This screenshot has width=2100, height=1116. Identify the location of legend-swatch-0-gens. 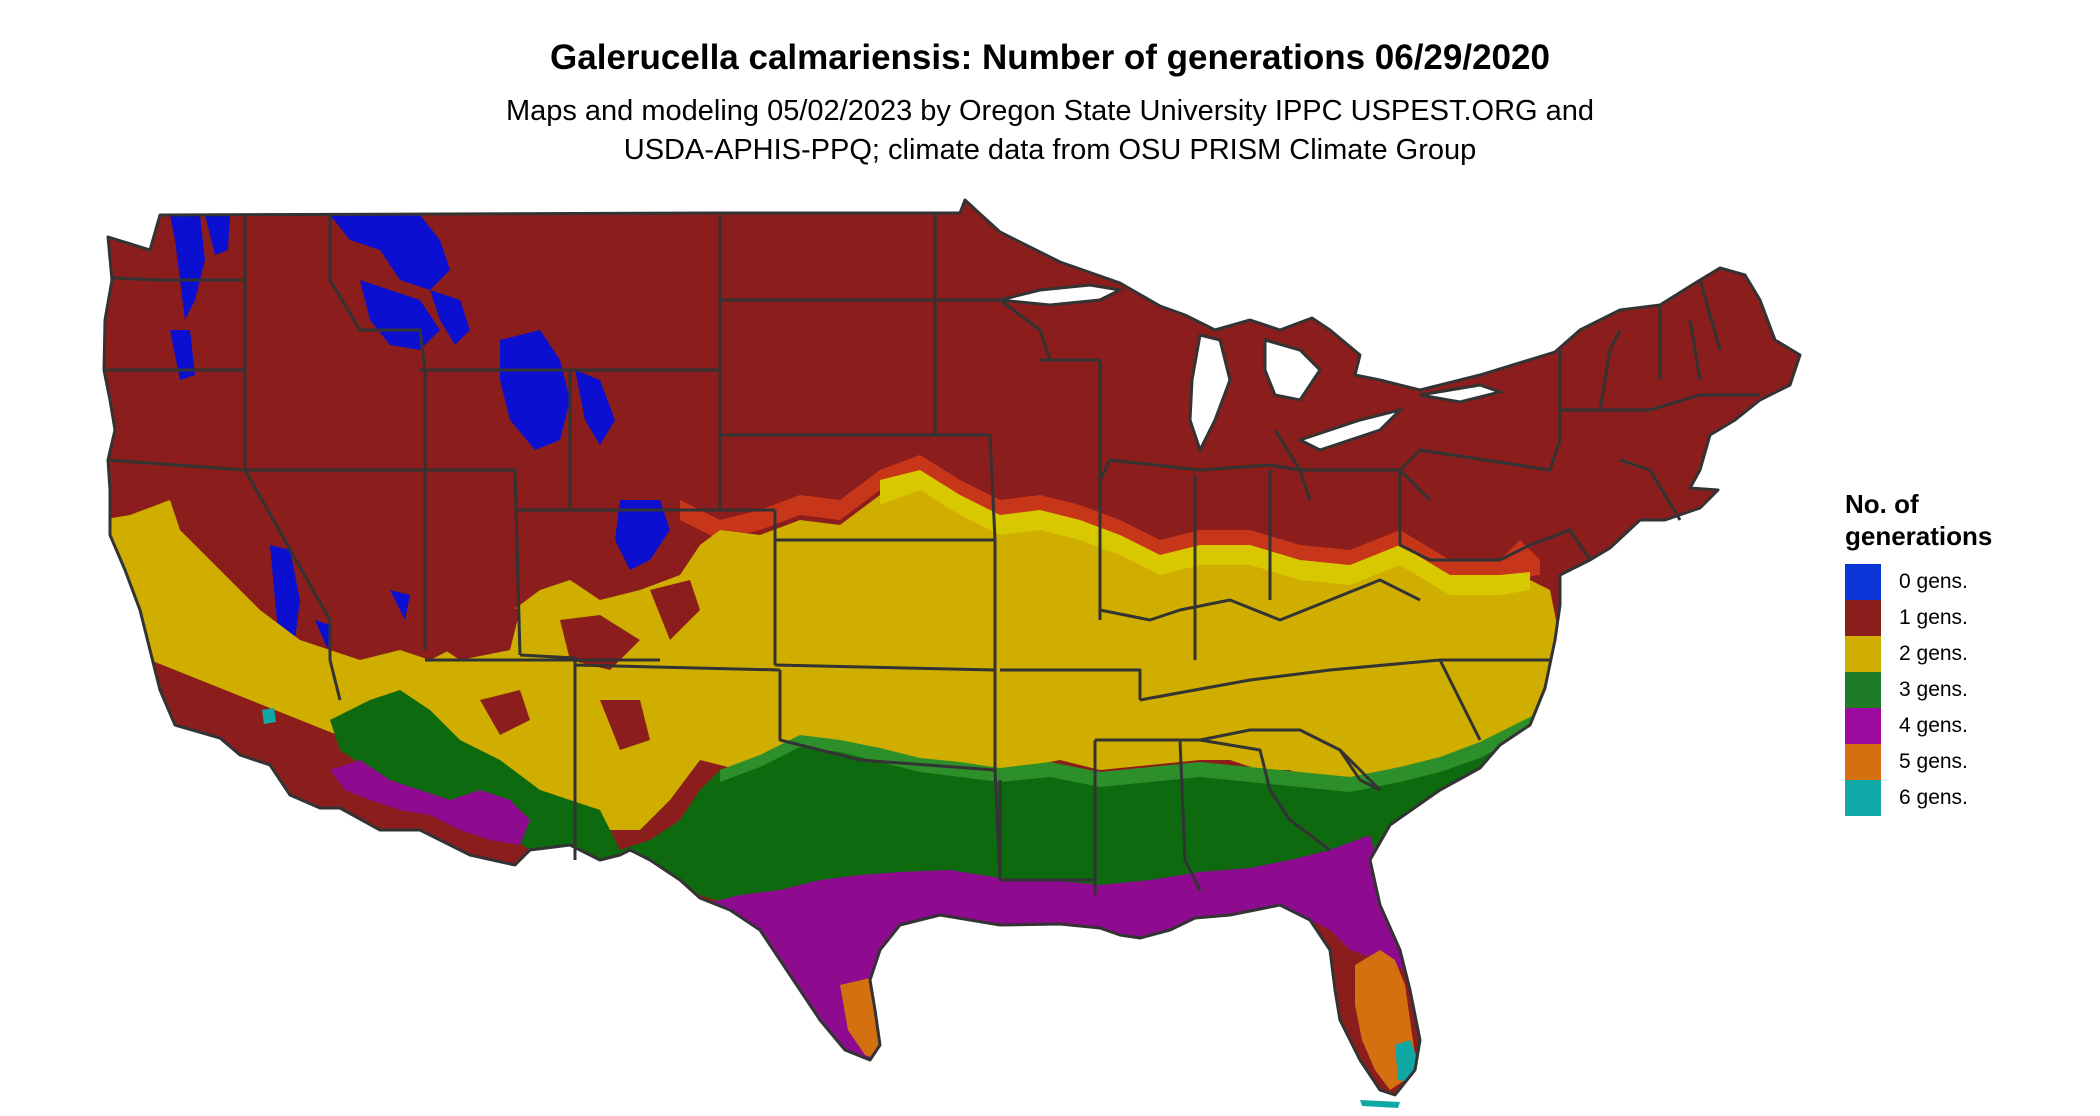
(1863, 582).